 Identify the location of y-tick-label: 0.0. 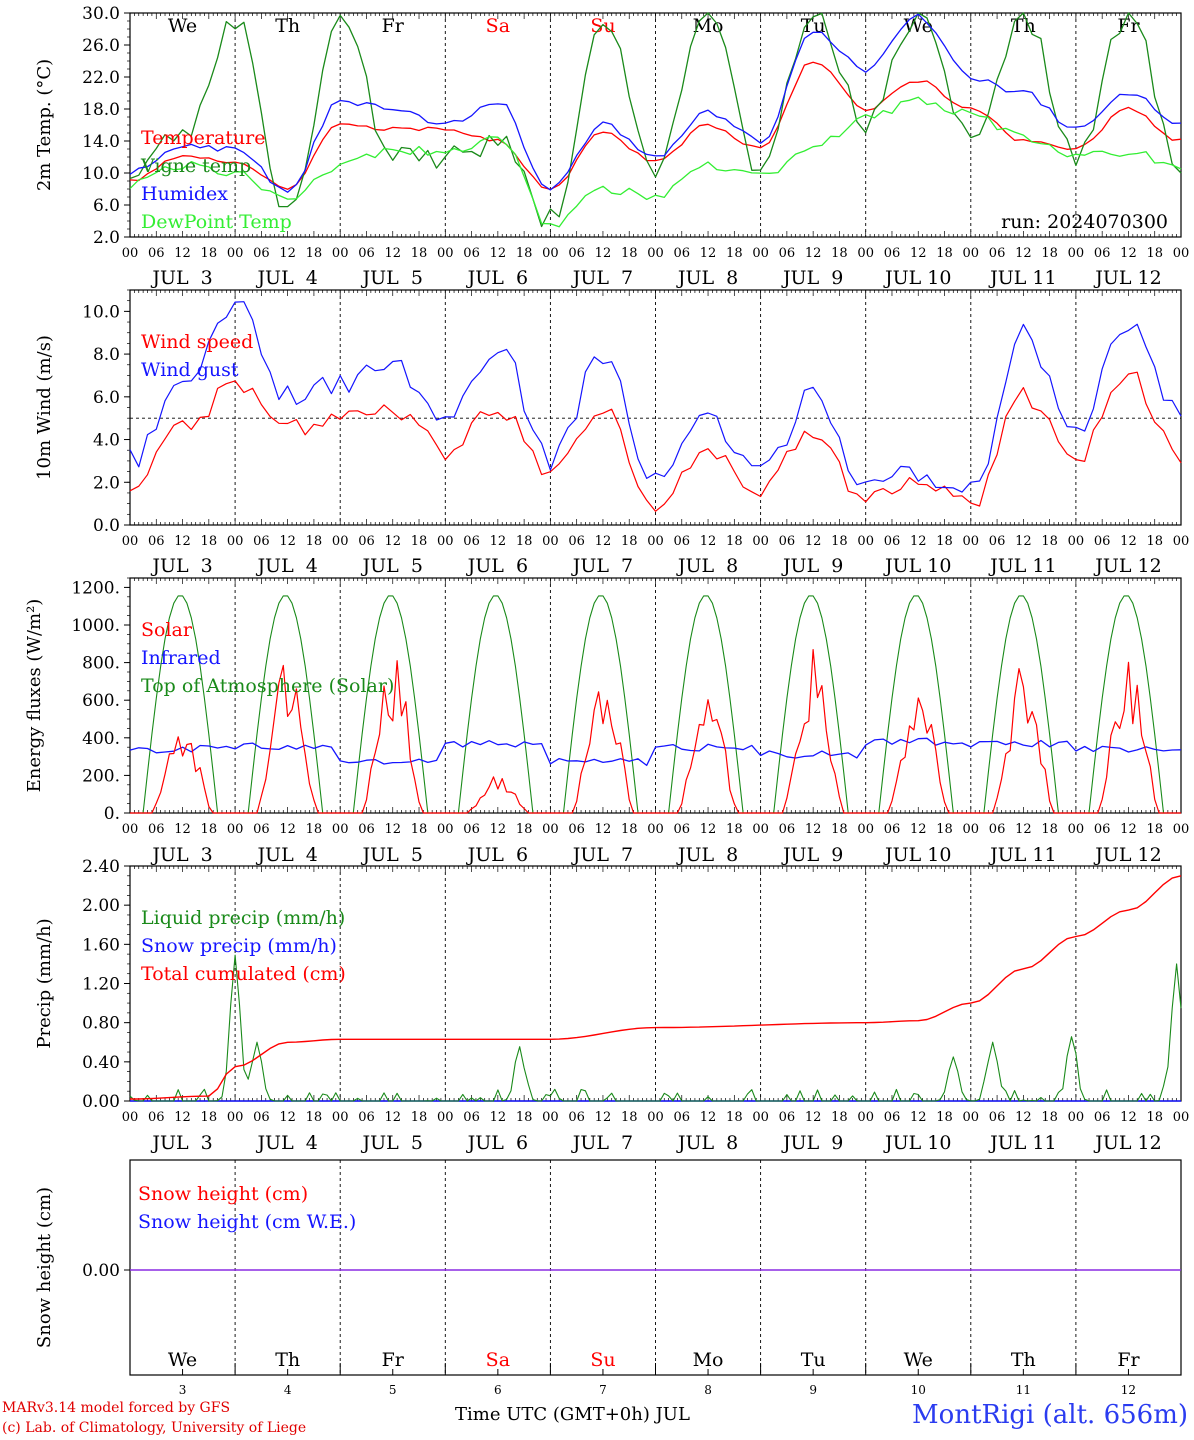
(106, 526).